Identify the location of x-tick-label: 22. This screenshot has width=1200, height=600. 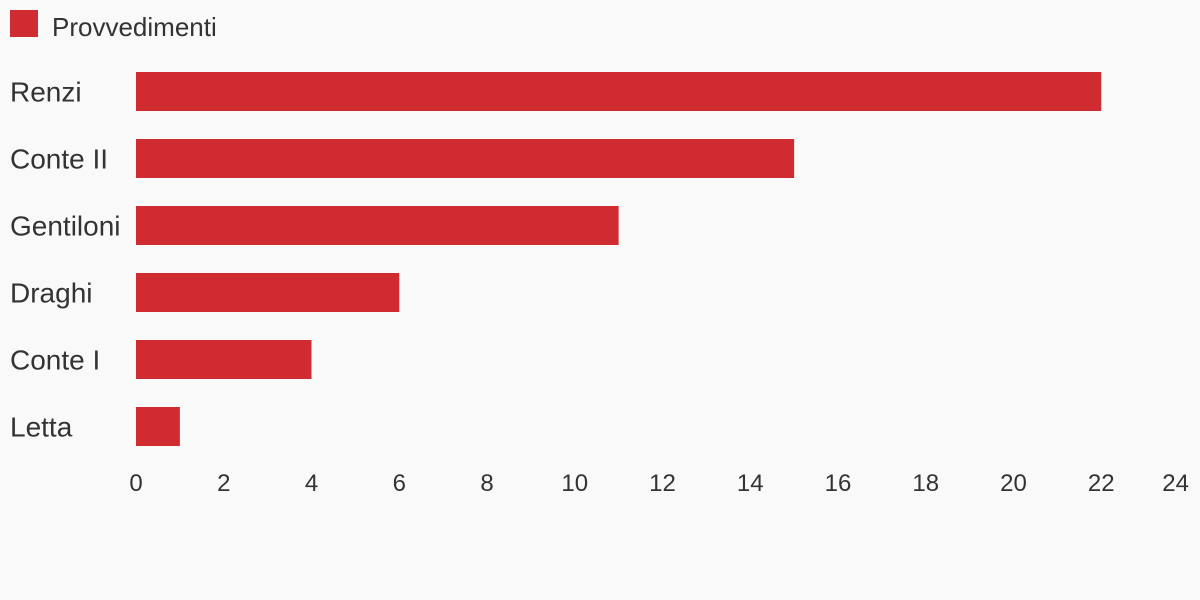
(1101, 483).